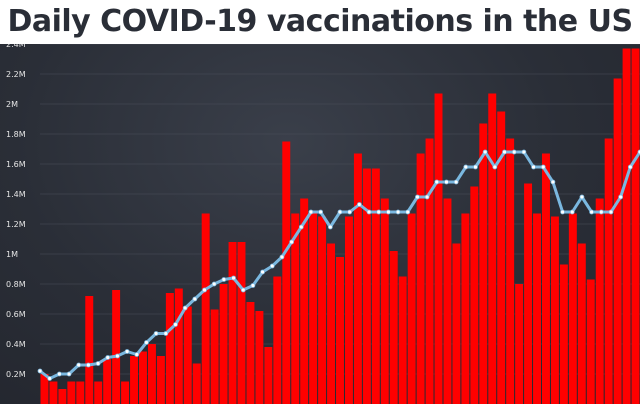 The height and width of the screenshot is (404, 640). I want to click on title-banner: Daily COVID-19 vaccinations in the US, so click(320, 22).